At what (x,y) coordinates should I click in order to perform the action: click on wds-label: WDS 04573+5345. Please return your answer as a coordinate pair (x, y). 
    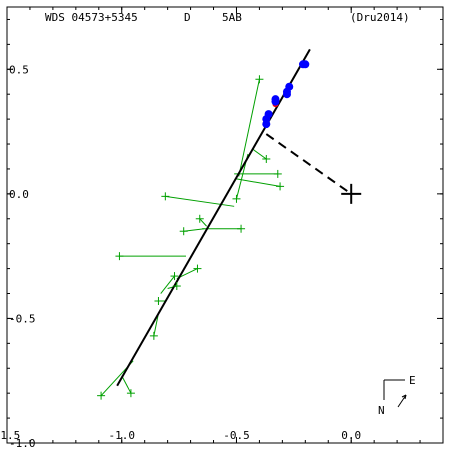
    Looking at the image, I should click on (91, 17).